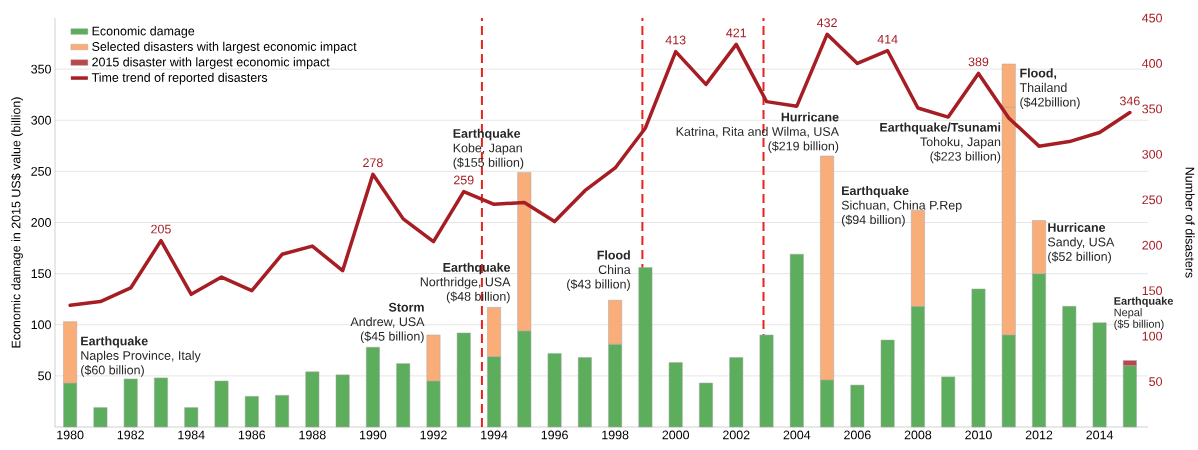  I want to click on y-tick-label: 150, so click(41, 274).